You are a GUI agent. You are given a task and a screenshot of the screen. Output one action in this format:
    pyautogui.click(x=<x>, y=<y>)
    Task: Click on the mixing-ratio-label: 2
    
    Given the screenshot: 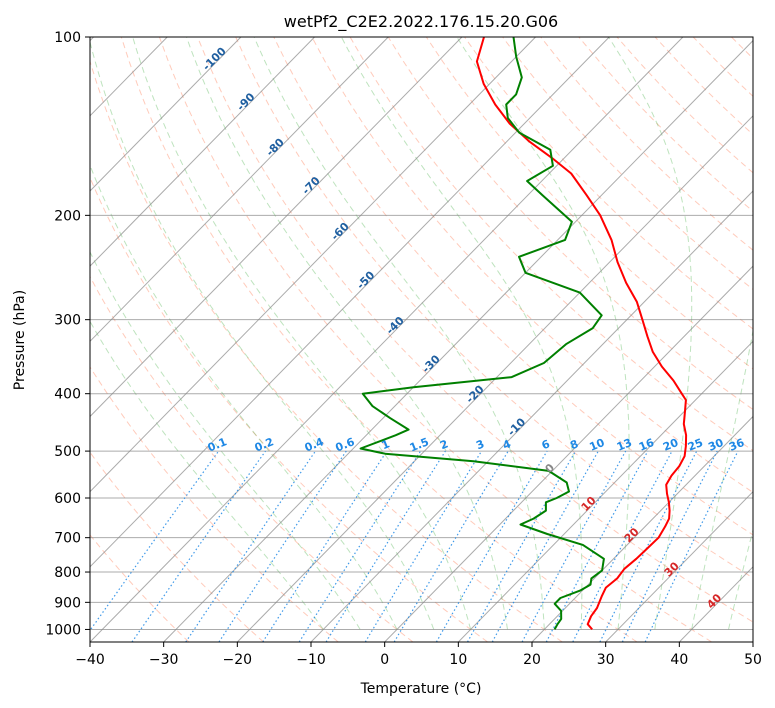 What is the action you would take?
    pyautogui.click(x=444, y=444)
    